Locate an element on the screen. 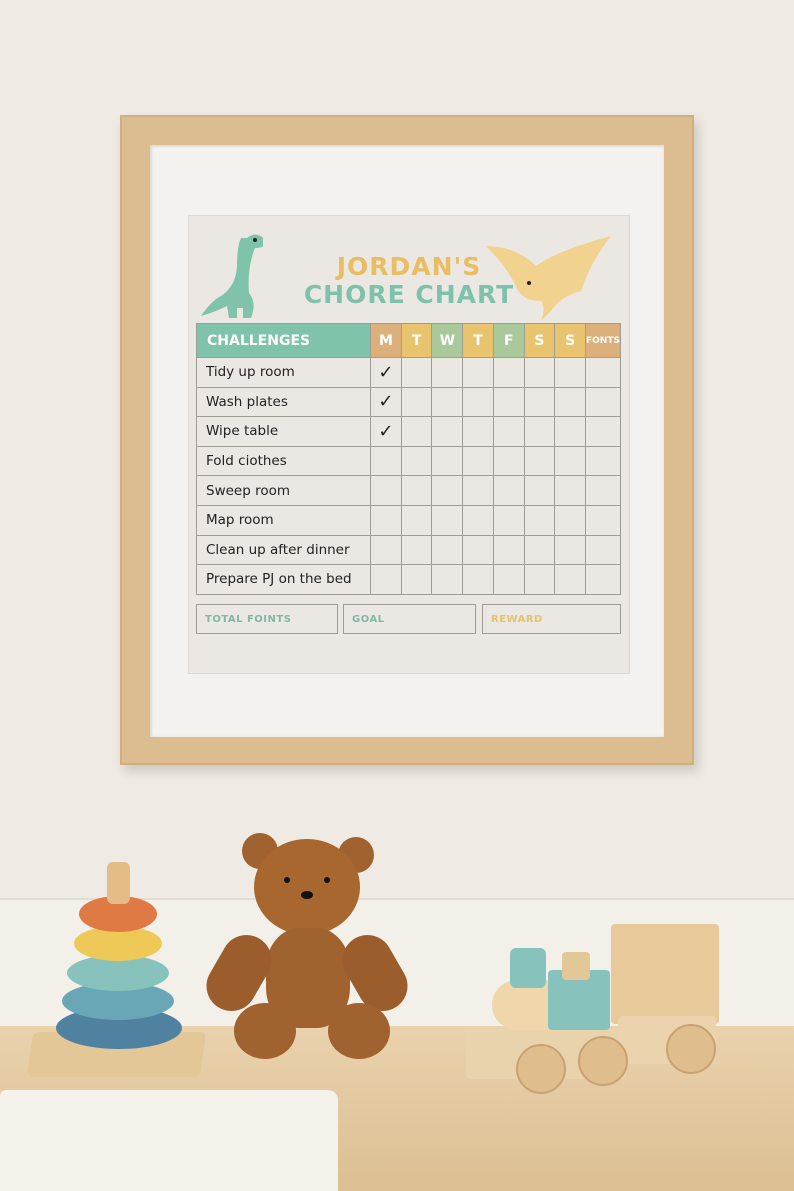 Image resolution: width=794 pixels, height=1191 pixels. pterodactyl-icon is located at coordinates (548, 278).